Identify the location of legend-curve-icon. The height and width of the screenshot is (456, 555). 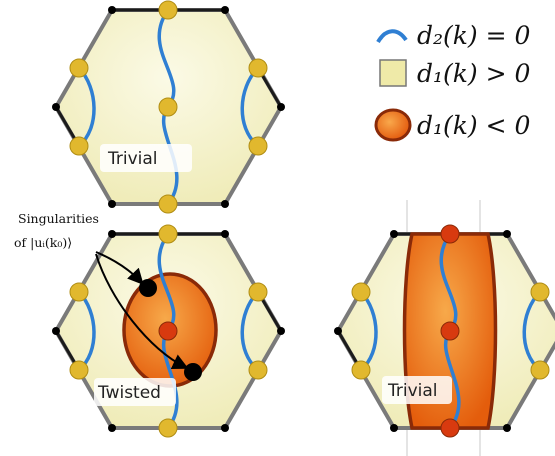
(392, 36).